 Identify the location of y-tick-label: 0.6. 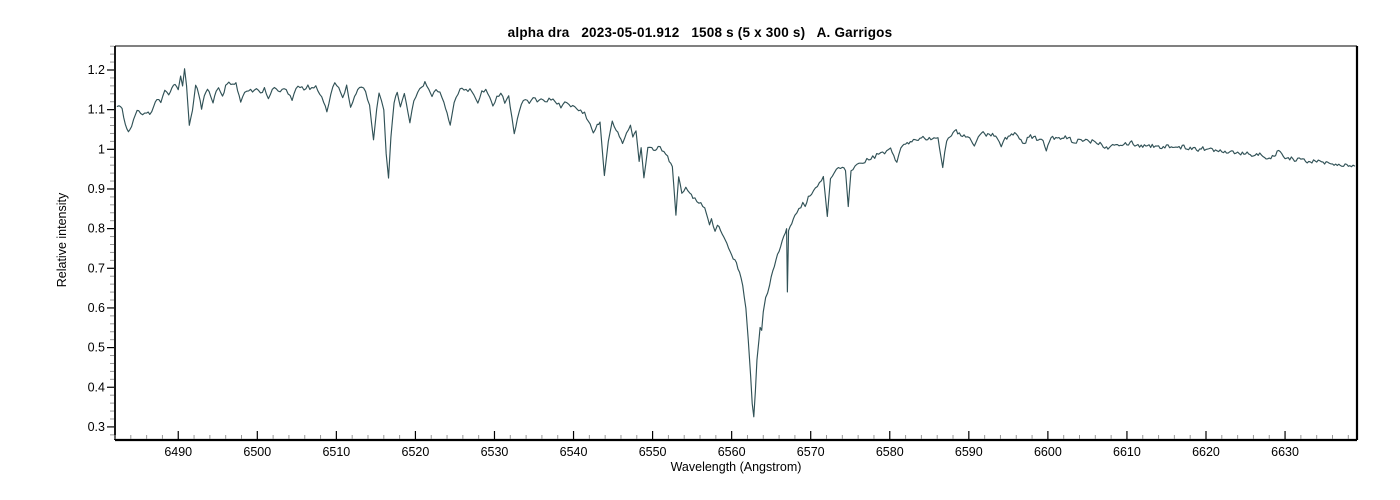
(96, 308).